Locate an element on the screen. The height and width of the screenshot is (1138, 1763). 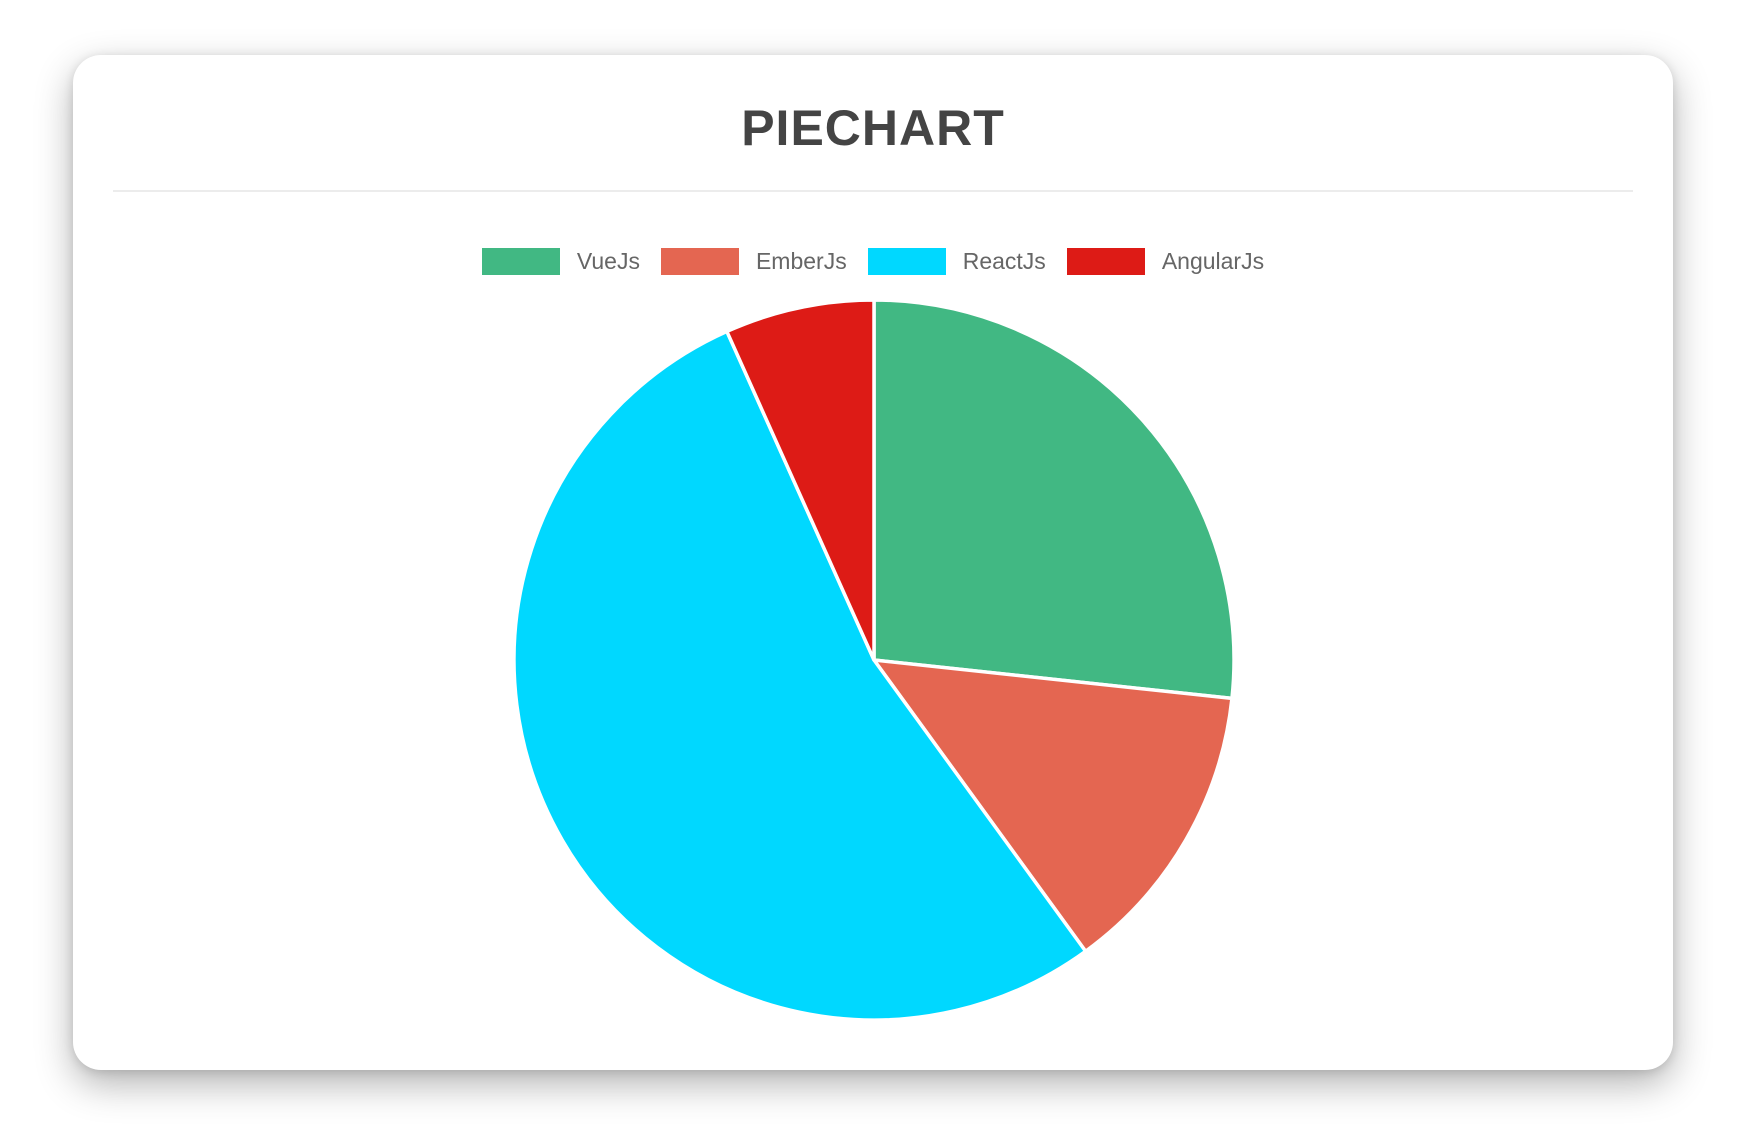
legend-item-angularjs: AngularJs is located at coordinates (1165, 261).